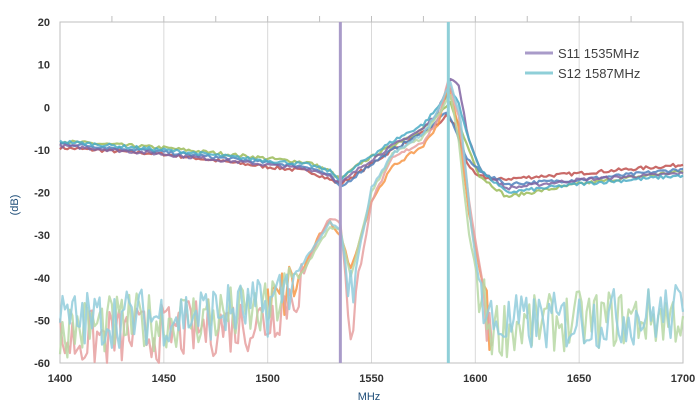 This screenshot has height=407, width=699. What do you see at coordinates (44, 23) in the screenshot?
I see `y-tick-label: 20` at bounding box center [44, 23].